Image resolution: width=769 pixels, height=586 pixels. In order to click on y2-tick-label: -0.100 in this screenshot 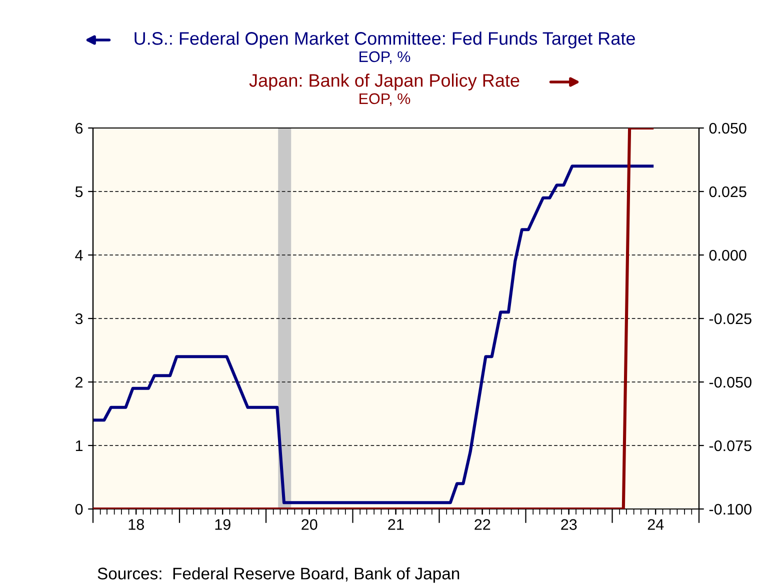, I will do `click(730, 509)`.